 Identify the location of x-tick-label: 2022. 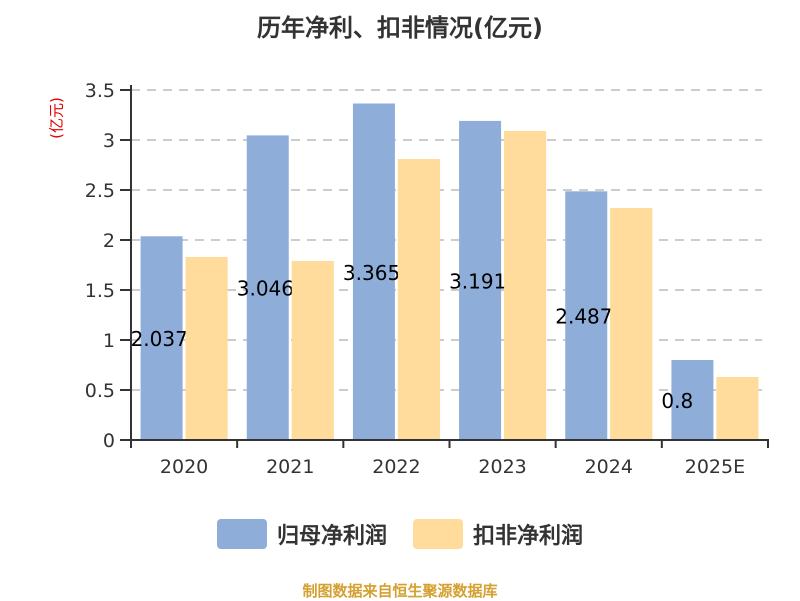
(396, 467).